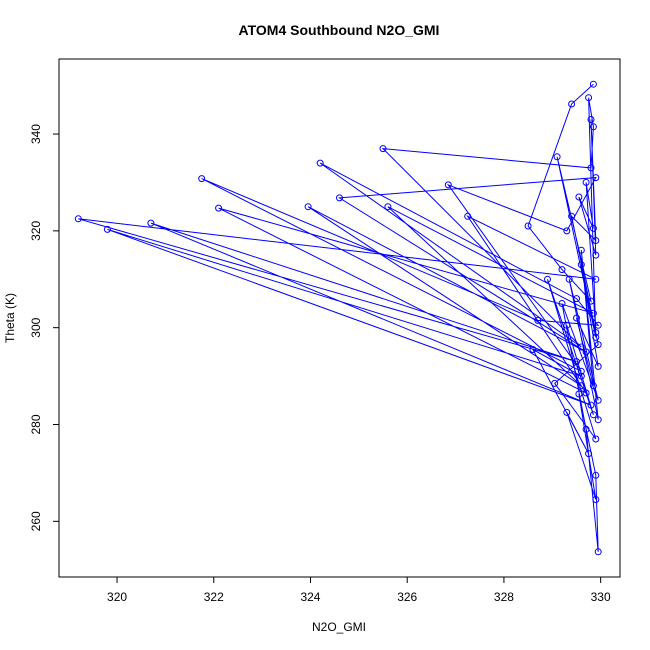 The image size is (650, 650). What do you see at coordinates (10, 318) in the screenshot?
I see `y-axis-label: Theta (K)` at bounding box center [10, 318].